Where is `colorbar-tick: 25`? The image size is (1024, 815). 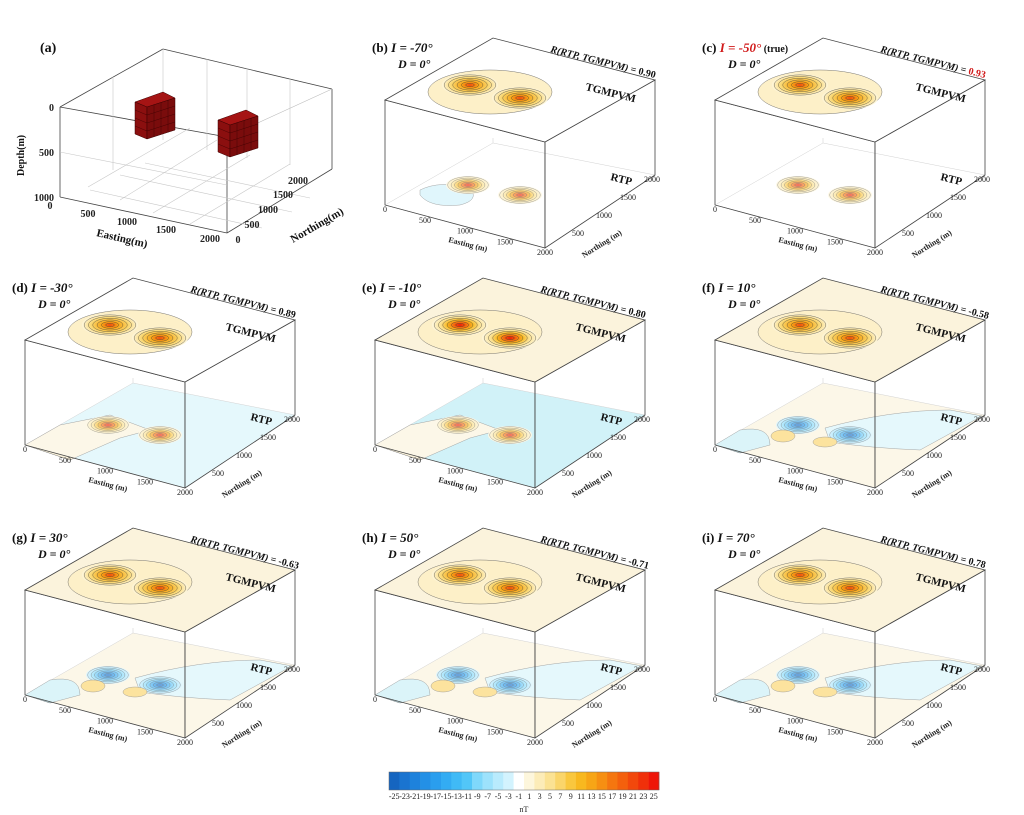
colorbar-tick: 25 is located at coordinates (654, 796).